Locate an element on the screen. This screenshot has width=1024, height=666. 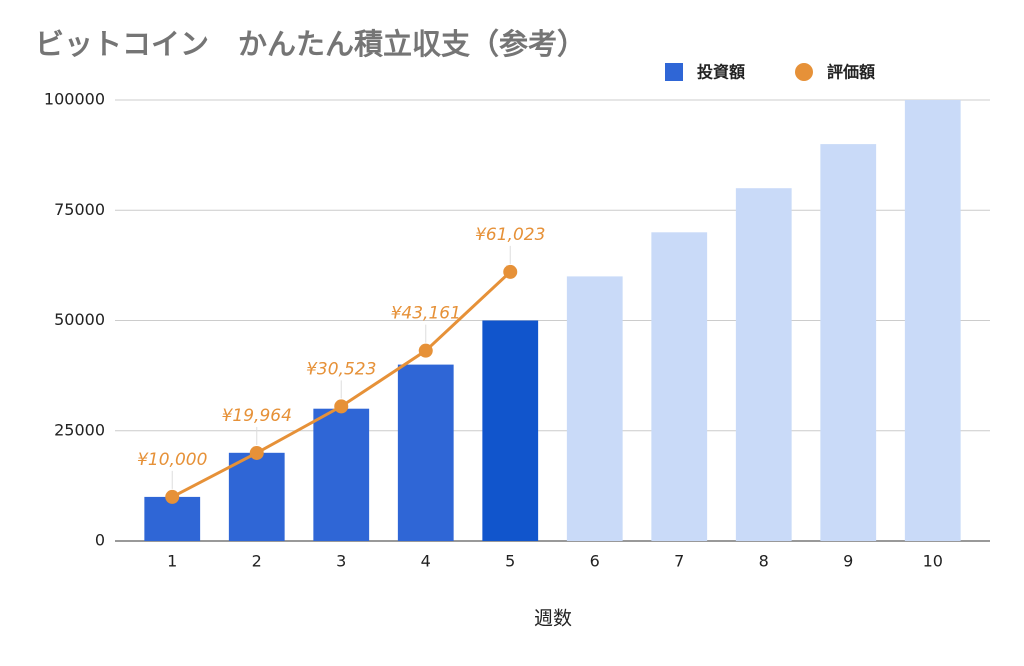
x-tick-label: 7 is located at coordinates (679, 561).